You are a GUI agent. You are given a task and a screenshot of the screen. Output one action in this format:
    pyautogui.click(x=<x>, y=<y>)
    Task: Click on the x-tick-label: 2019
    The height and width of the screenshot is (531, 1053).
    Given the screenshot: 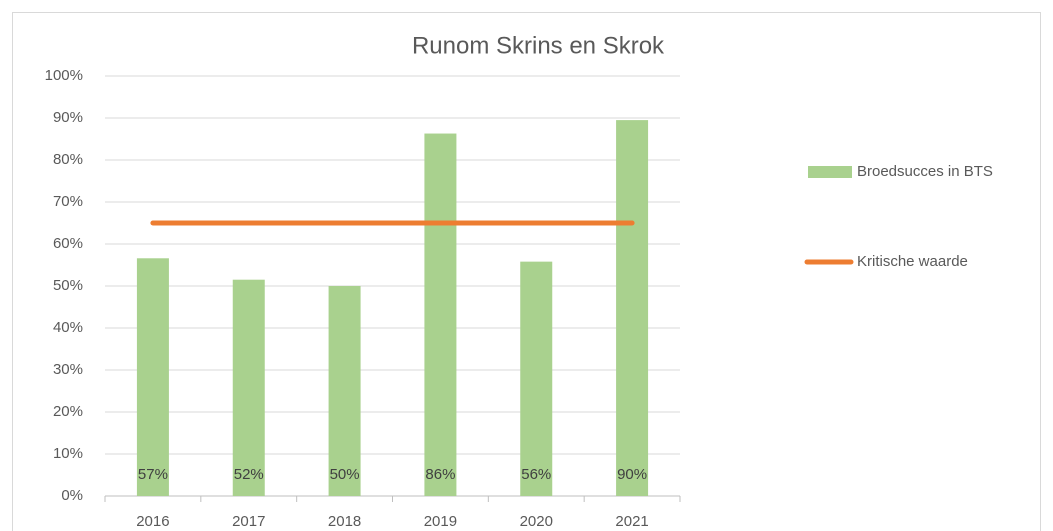 What is the action you would take?
    pyautogui.click(x=440, y=521)
    